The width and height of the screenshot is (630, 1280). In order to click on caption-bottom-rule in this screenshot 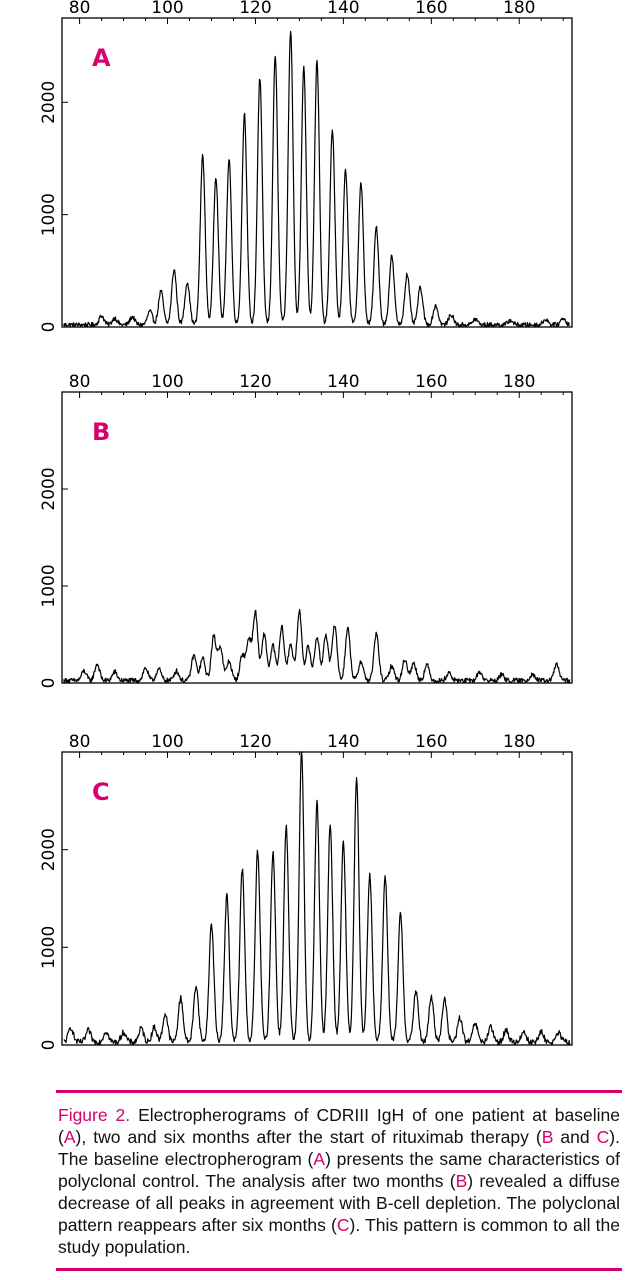, I will do `click(339, 1269)`.